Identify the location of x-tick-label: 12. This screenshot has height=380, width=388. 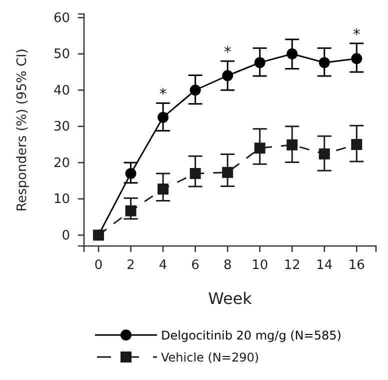
(292, 266).